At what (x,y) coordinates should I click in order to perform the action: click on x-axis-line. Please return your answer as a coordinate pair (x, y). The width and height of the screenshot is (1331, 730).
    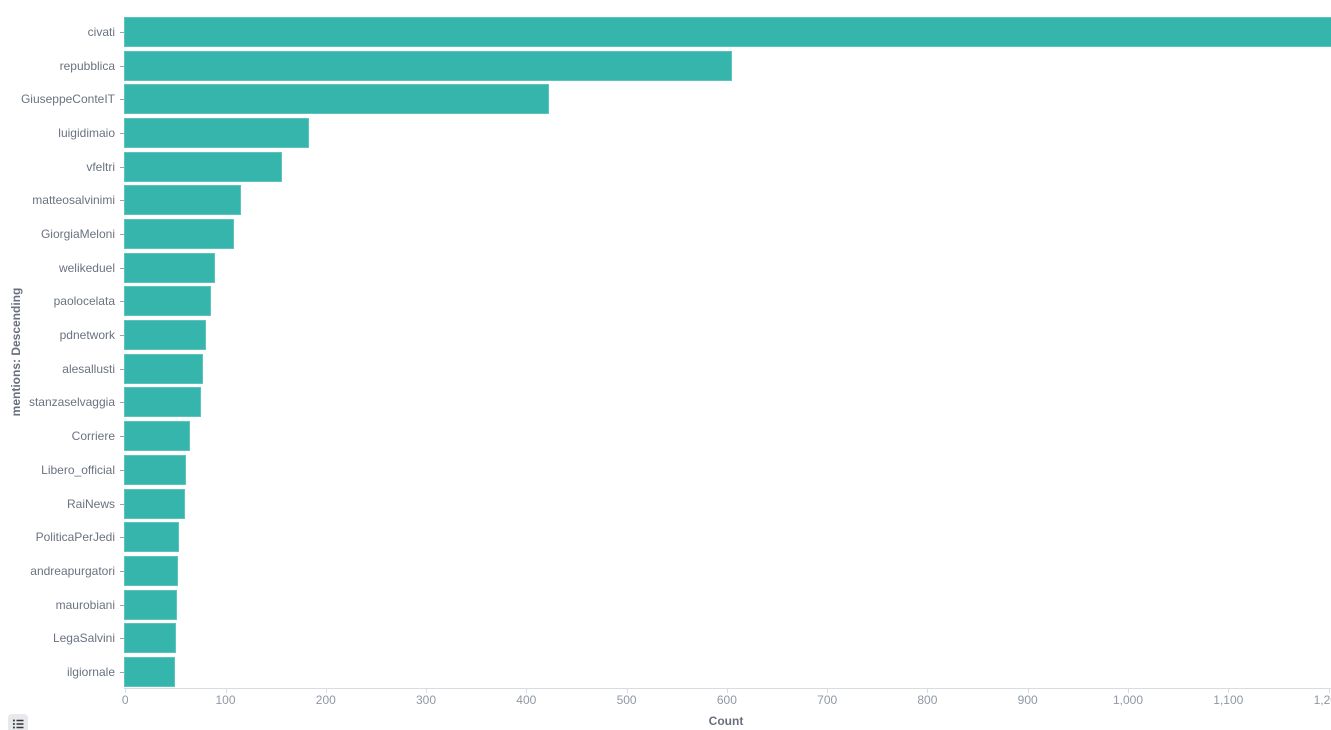
    Looking at the image, I should click on (727, 688).